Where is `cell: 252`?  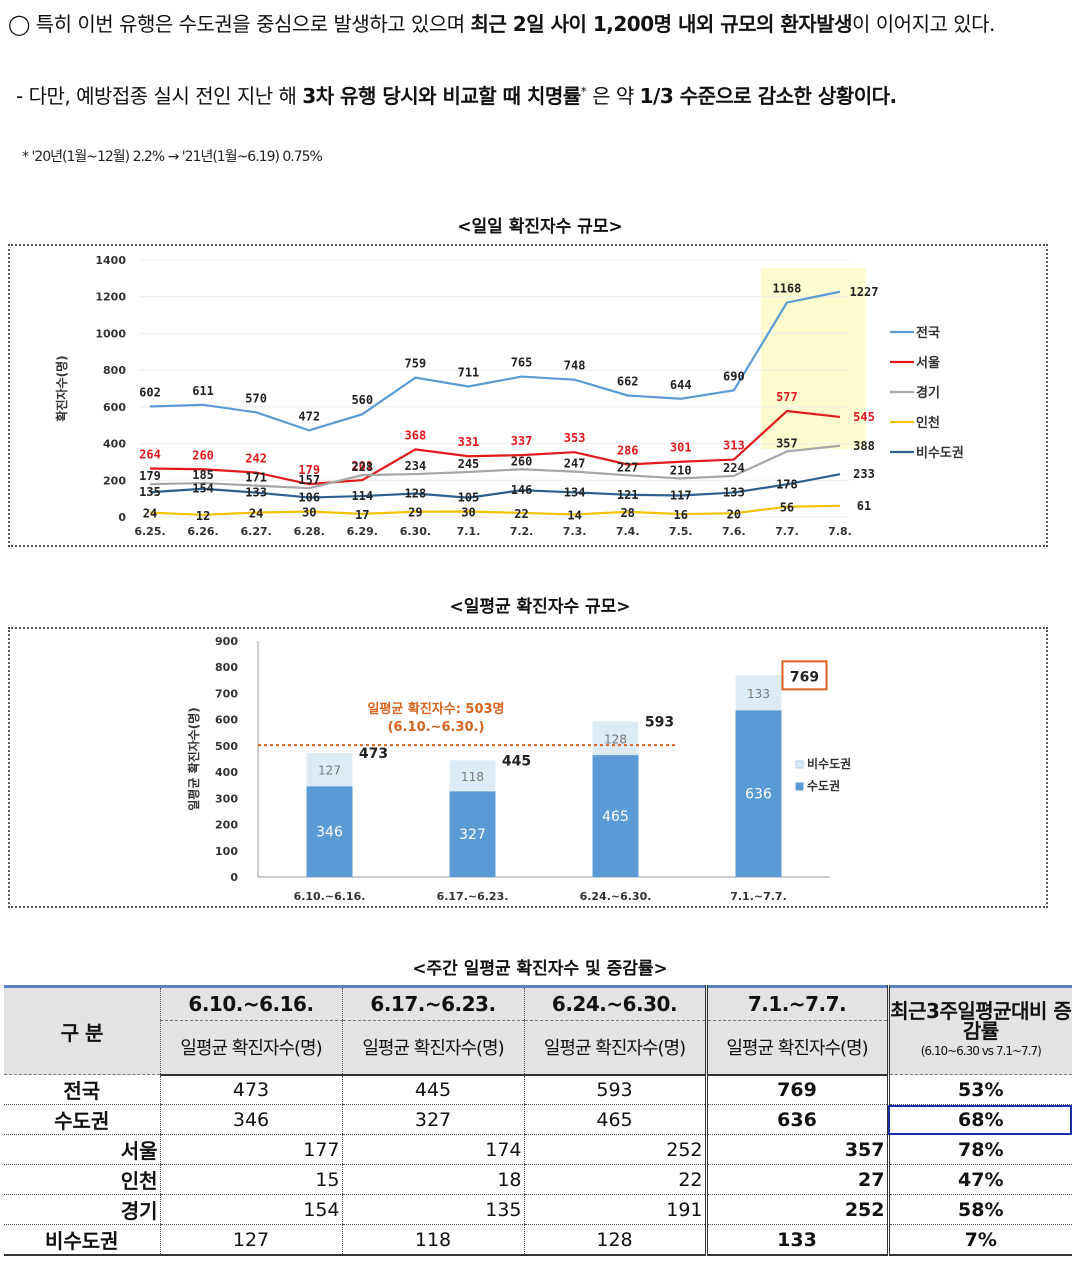 cell: 252 is located at coordinates (614, 1149).